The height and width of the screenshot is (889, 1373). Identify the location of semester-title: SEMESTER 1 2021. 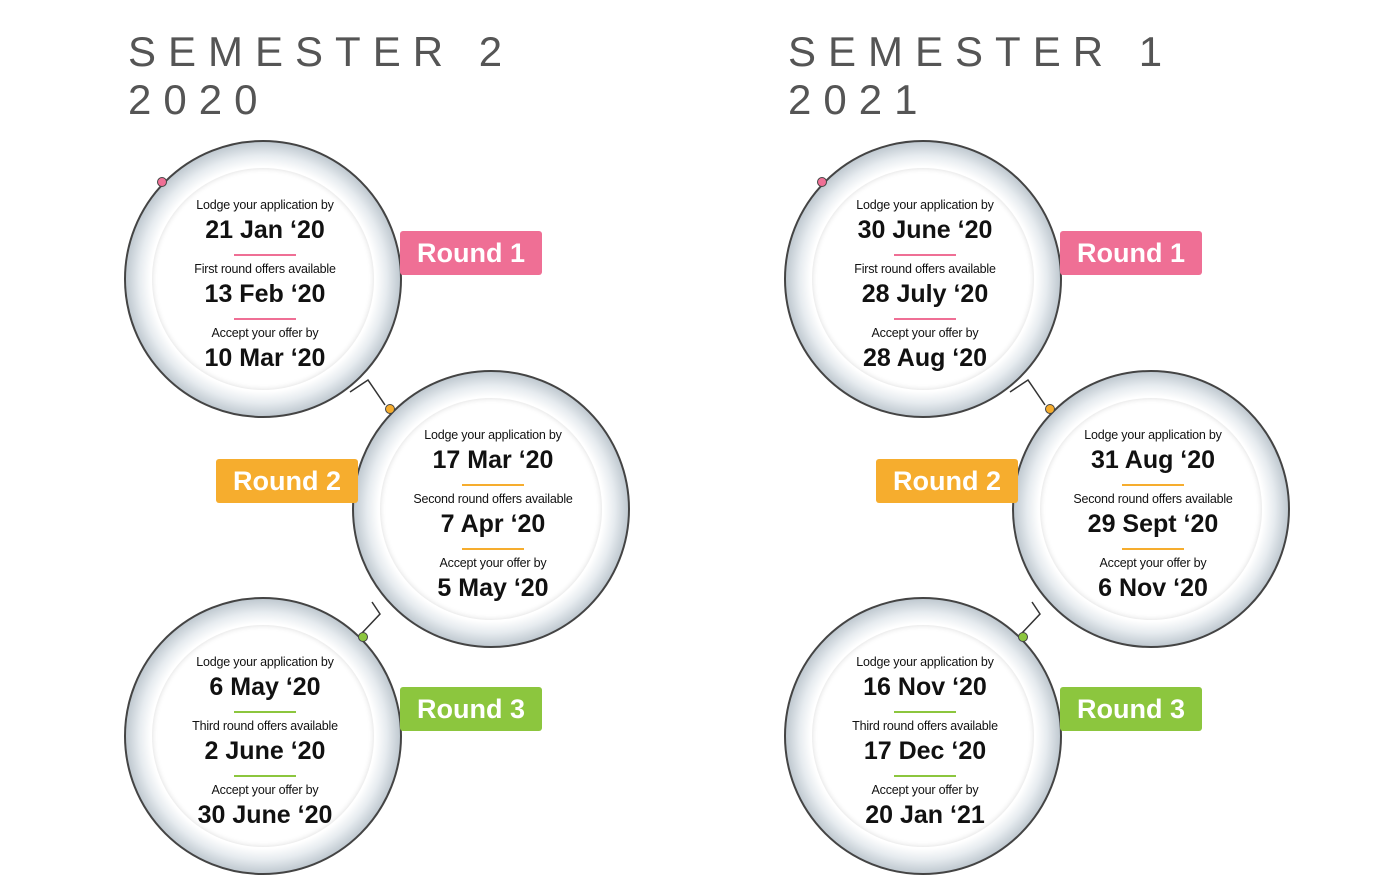
(981, 75).